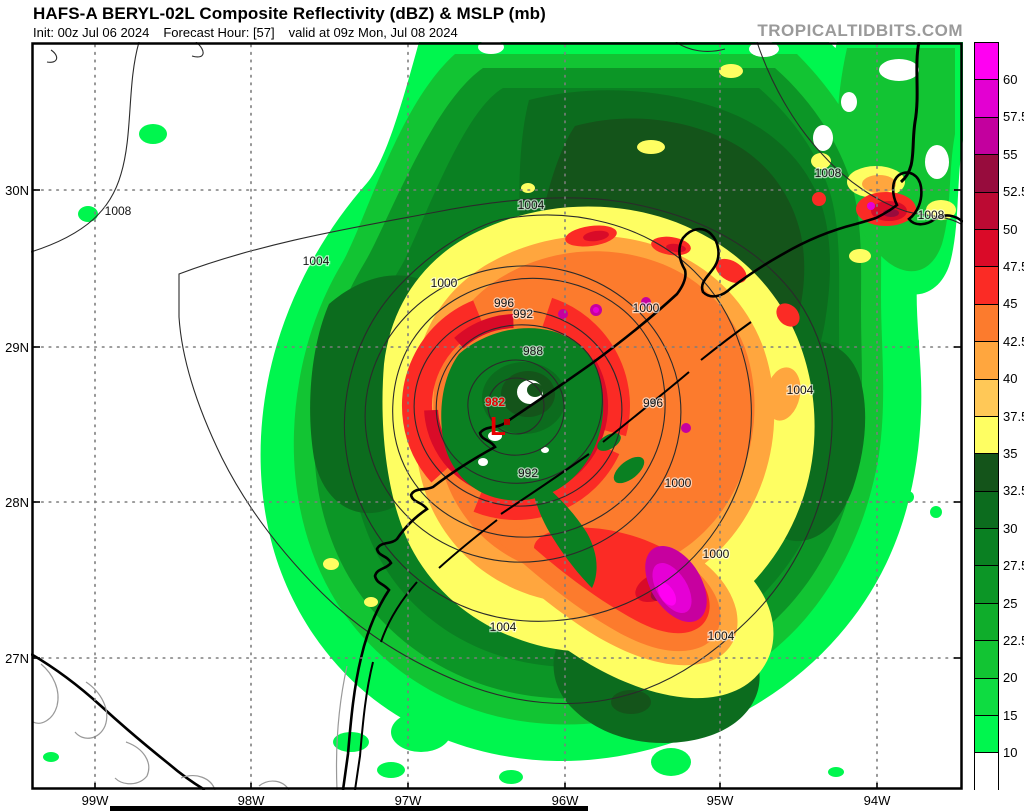 This screenshot has width=1024, height=811. What do you see at coordinates (860, 30) in the screenshot?
I see `watermark: TROPICALTIDBITS.COM` at bounding box center [860, 30].